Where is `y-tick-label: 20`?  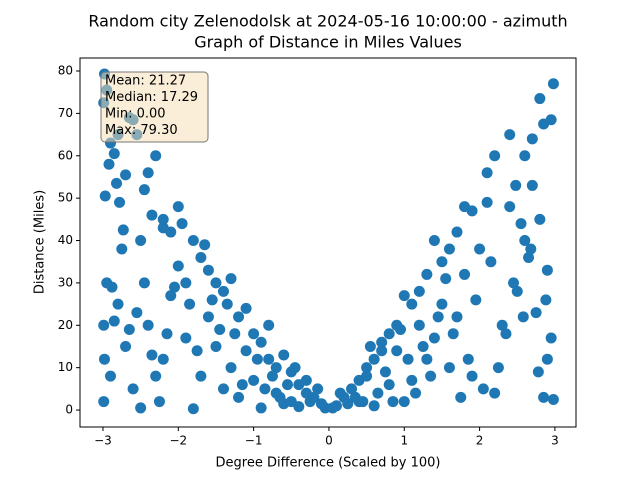
y-tick-label: 20 is located at coordinates (65, 325).